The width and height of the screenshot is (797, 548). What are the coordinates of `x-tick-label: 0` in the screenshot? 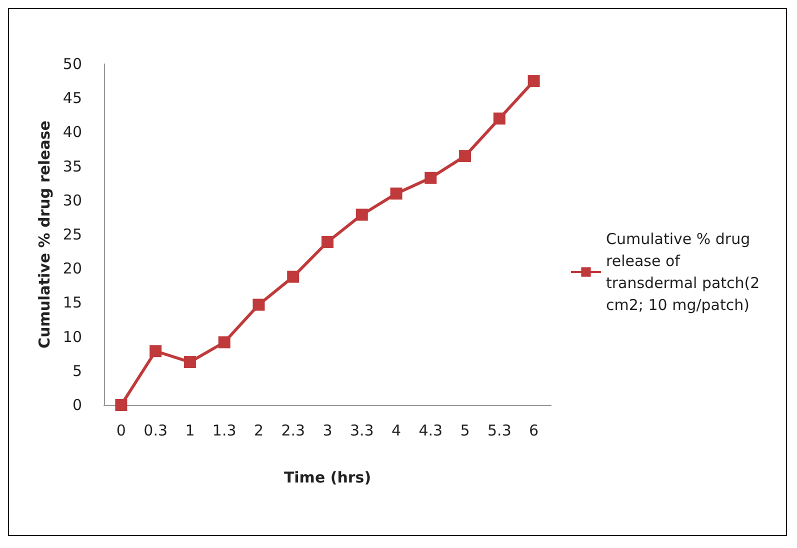 It's located at (121, 431).